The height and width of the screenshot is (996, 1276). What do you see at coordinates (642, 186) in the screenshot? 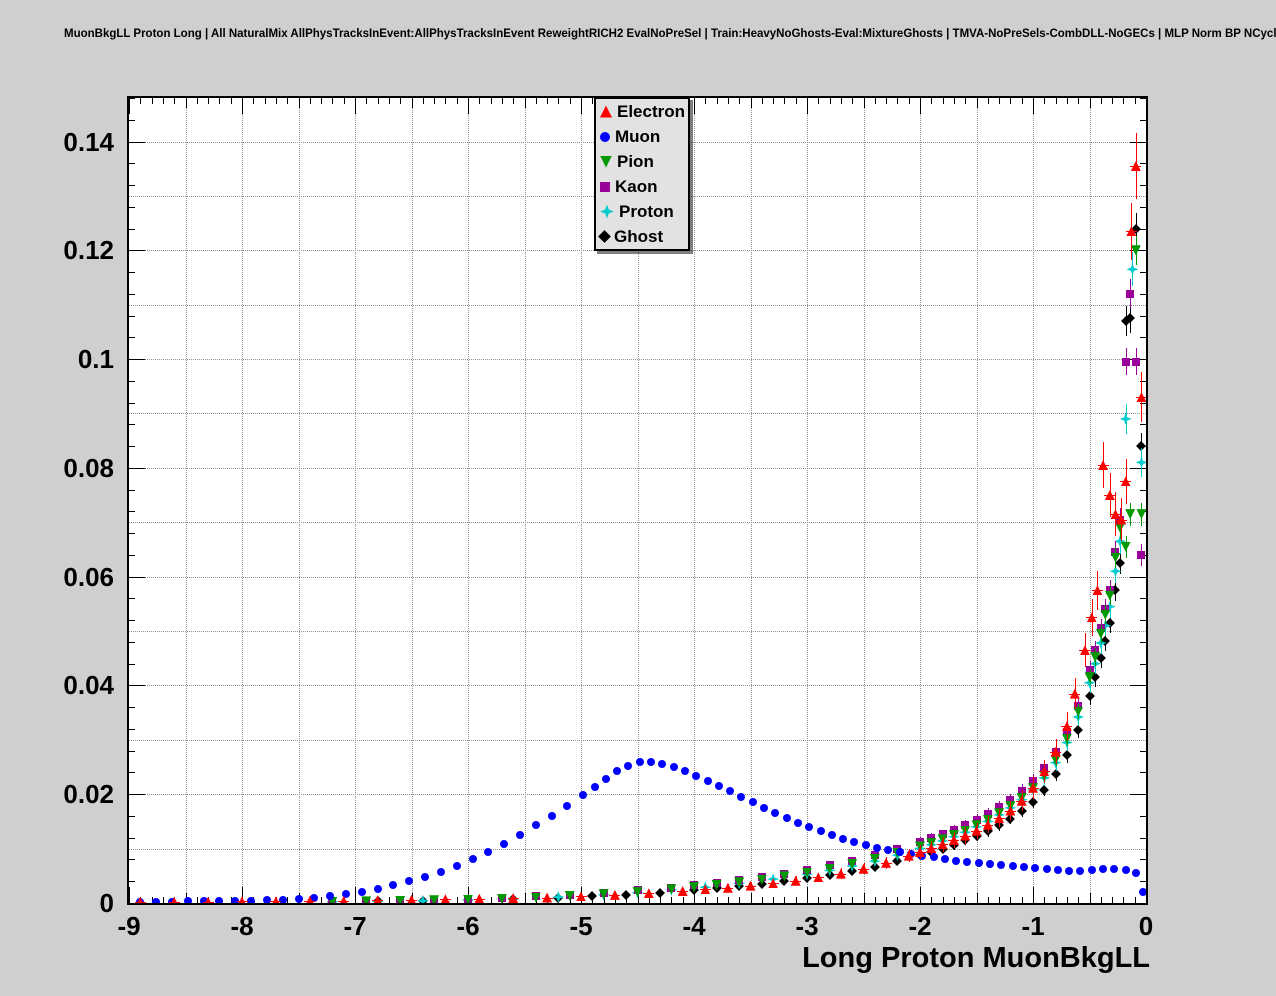
I see `legend-row-kaon: Kaon` at bounding box center [642, 186].